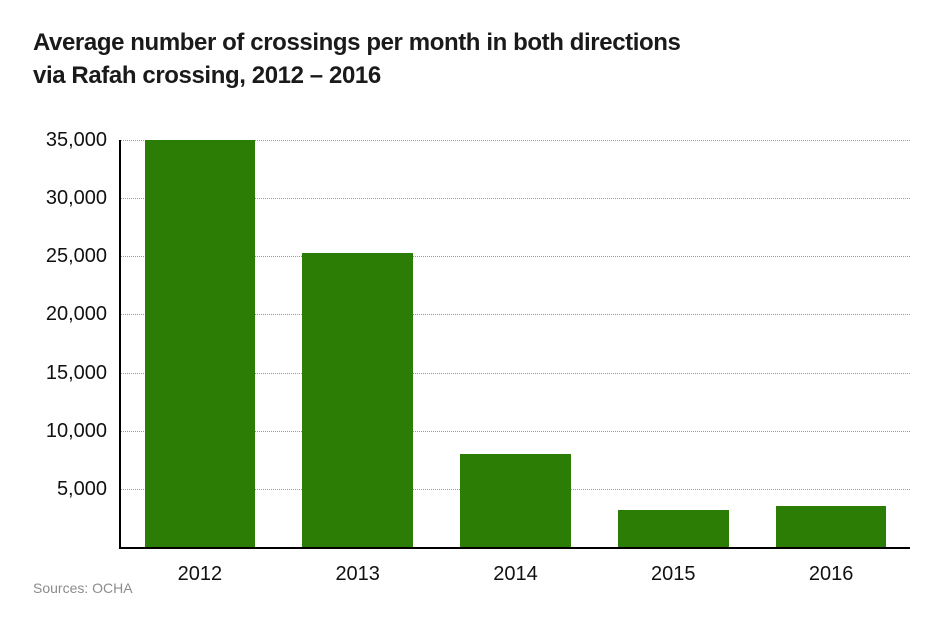 This screenshot has height=632, width=946. What do you see at coordinates (76, 314) in the screenshot?
I see `y-tick-label: 20,000` at bounding box center [76, 314].